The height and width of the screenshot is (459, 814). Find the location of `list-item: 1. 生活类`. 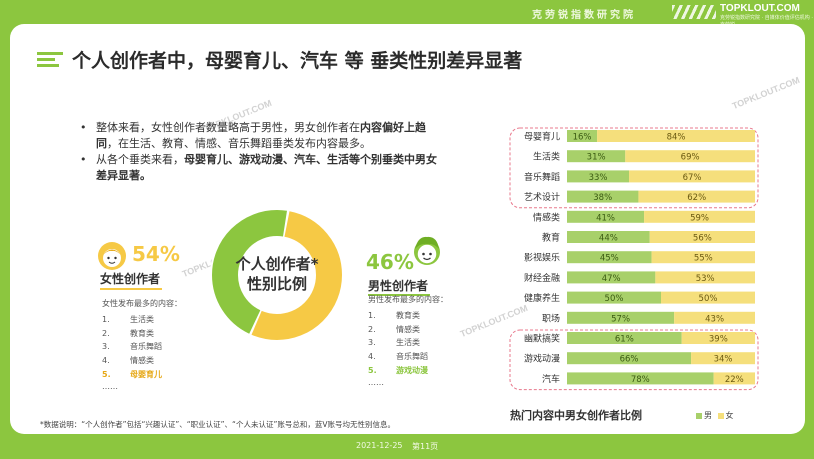

list-item: 1. 生活类 is located at coordinates (142, 320).